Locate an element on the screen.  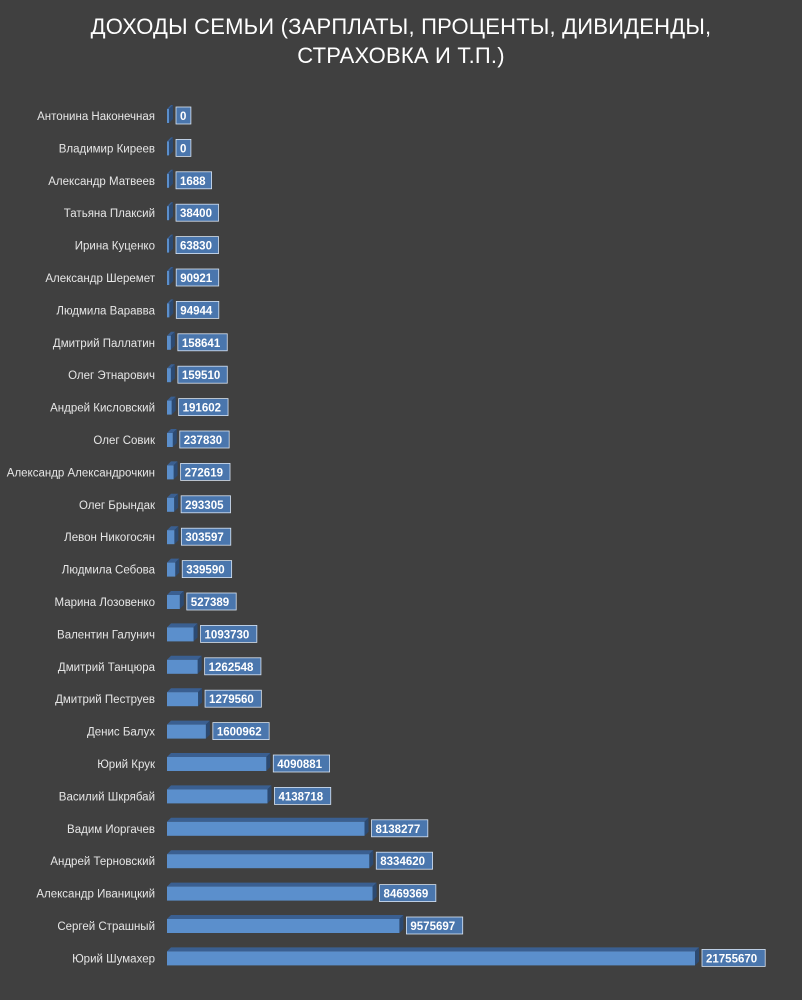
category-label: Валентин Галунич is located at coordinates (106, 635).